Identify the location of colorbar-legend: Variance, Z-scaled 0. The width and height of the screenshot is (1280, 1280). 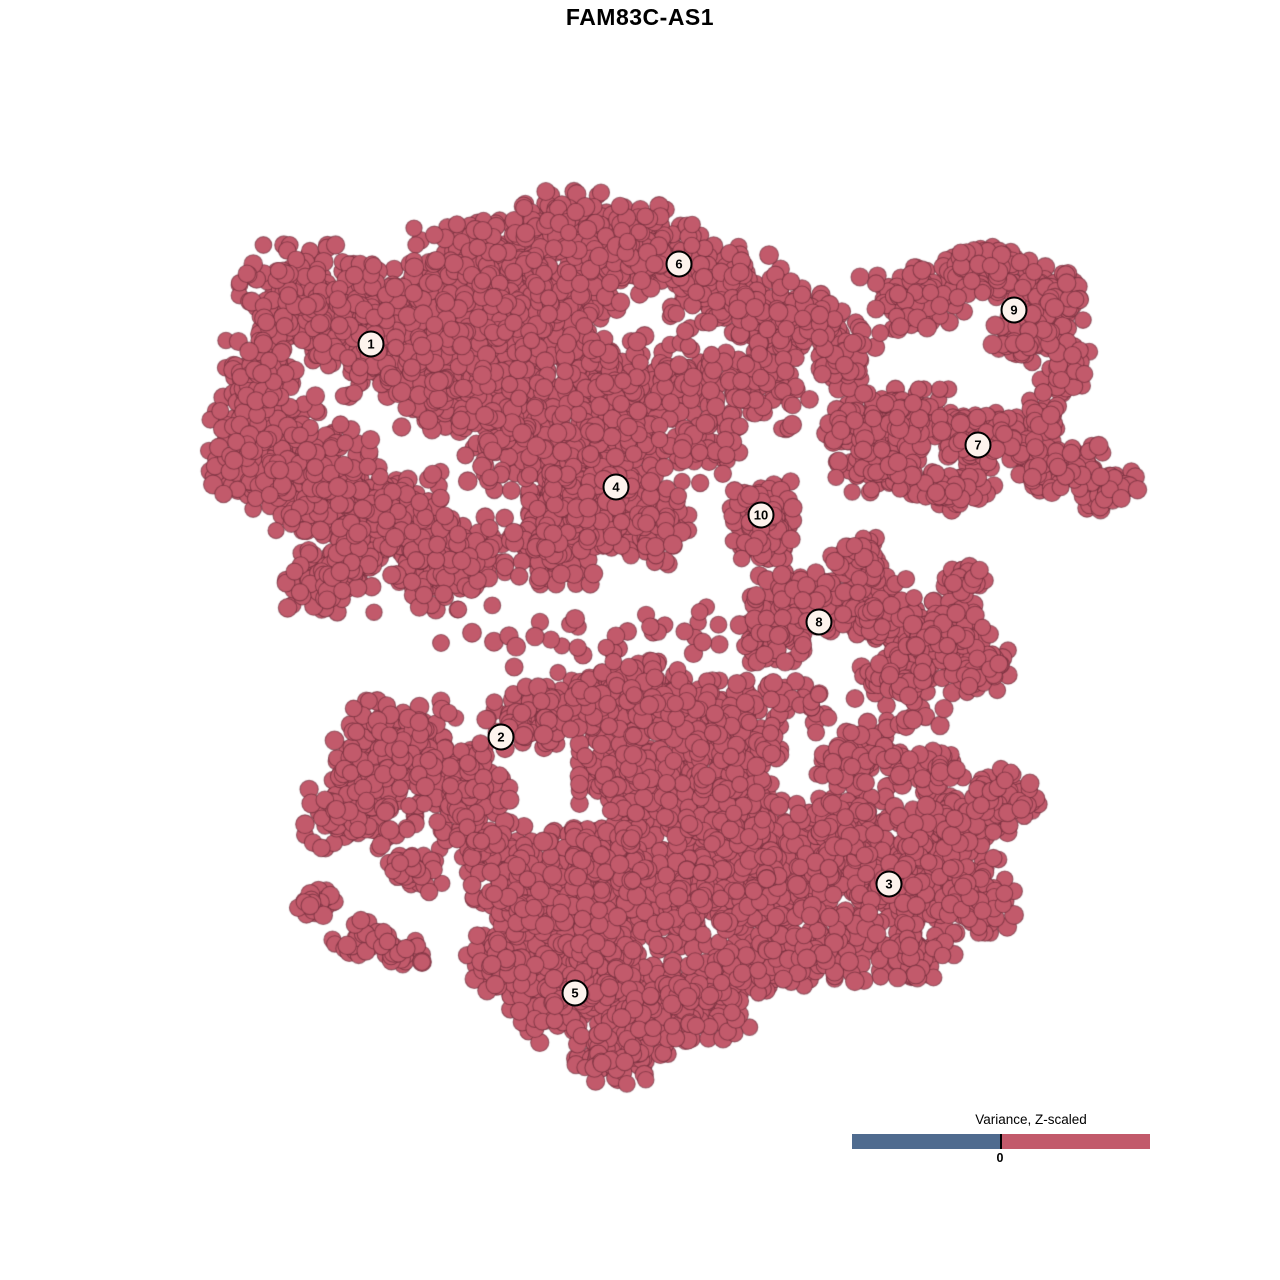
(1001, 1138).